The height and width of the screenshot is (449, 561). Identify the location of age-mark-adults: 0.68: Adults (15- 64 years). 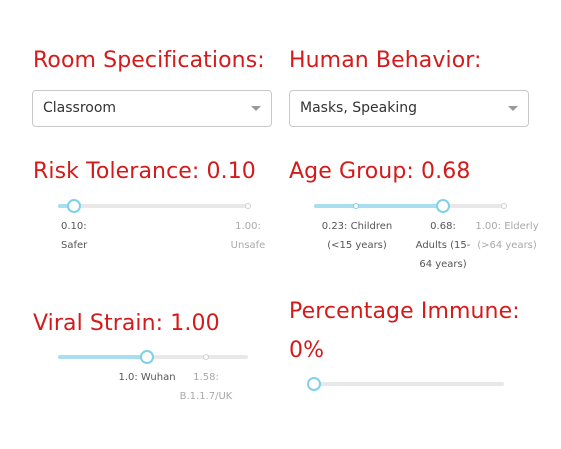
(443, 245).